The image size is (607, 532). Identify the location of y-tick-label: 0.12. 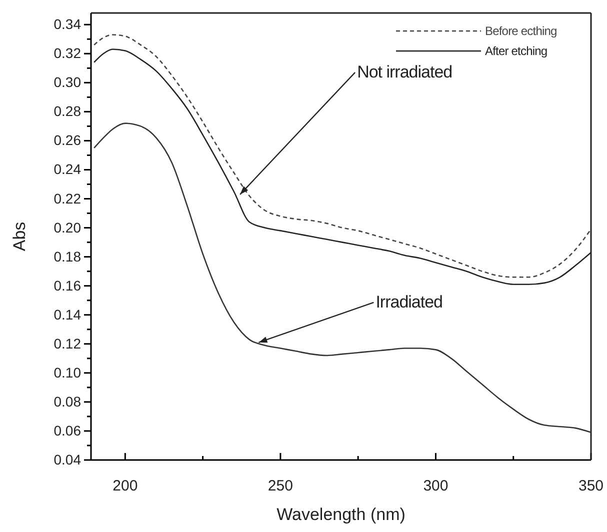
(68, 343).